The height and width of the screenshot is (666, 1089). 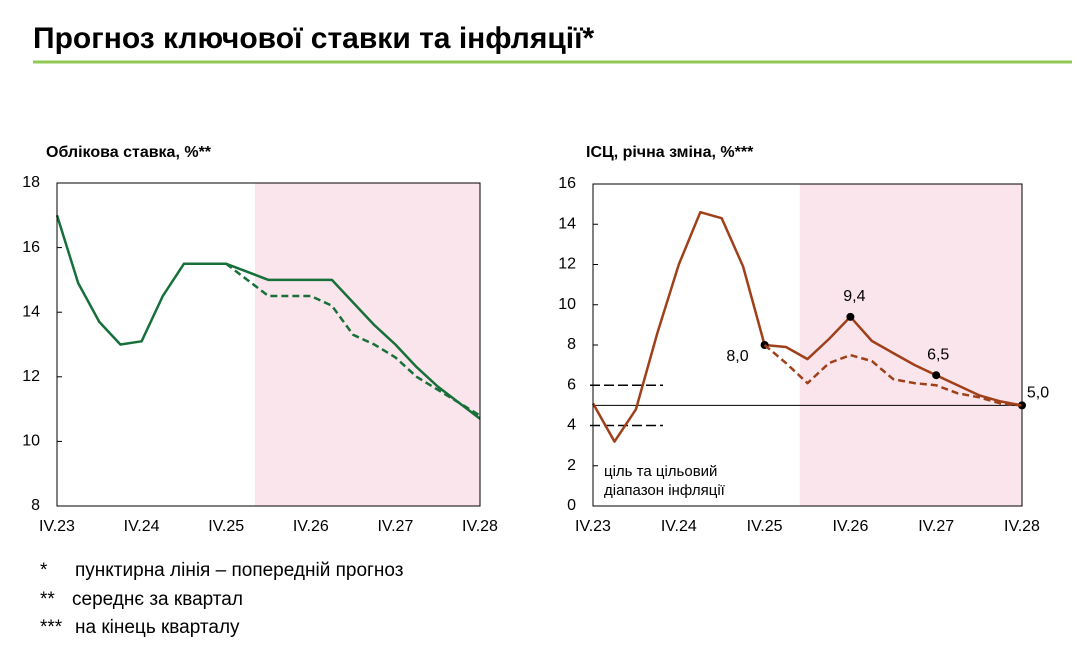 What do you see at coordinates (938, 354) in the screenshot?
I see `value-label: 6,5` at bounding box center [938, 354].